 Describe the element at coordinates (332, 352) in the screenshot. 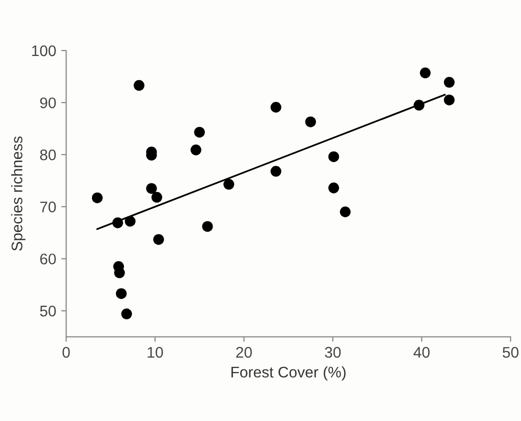

I see `x-tick-label: 30` at that location.